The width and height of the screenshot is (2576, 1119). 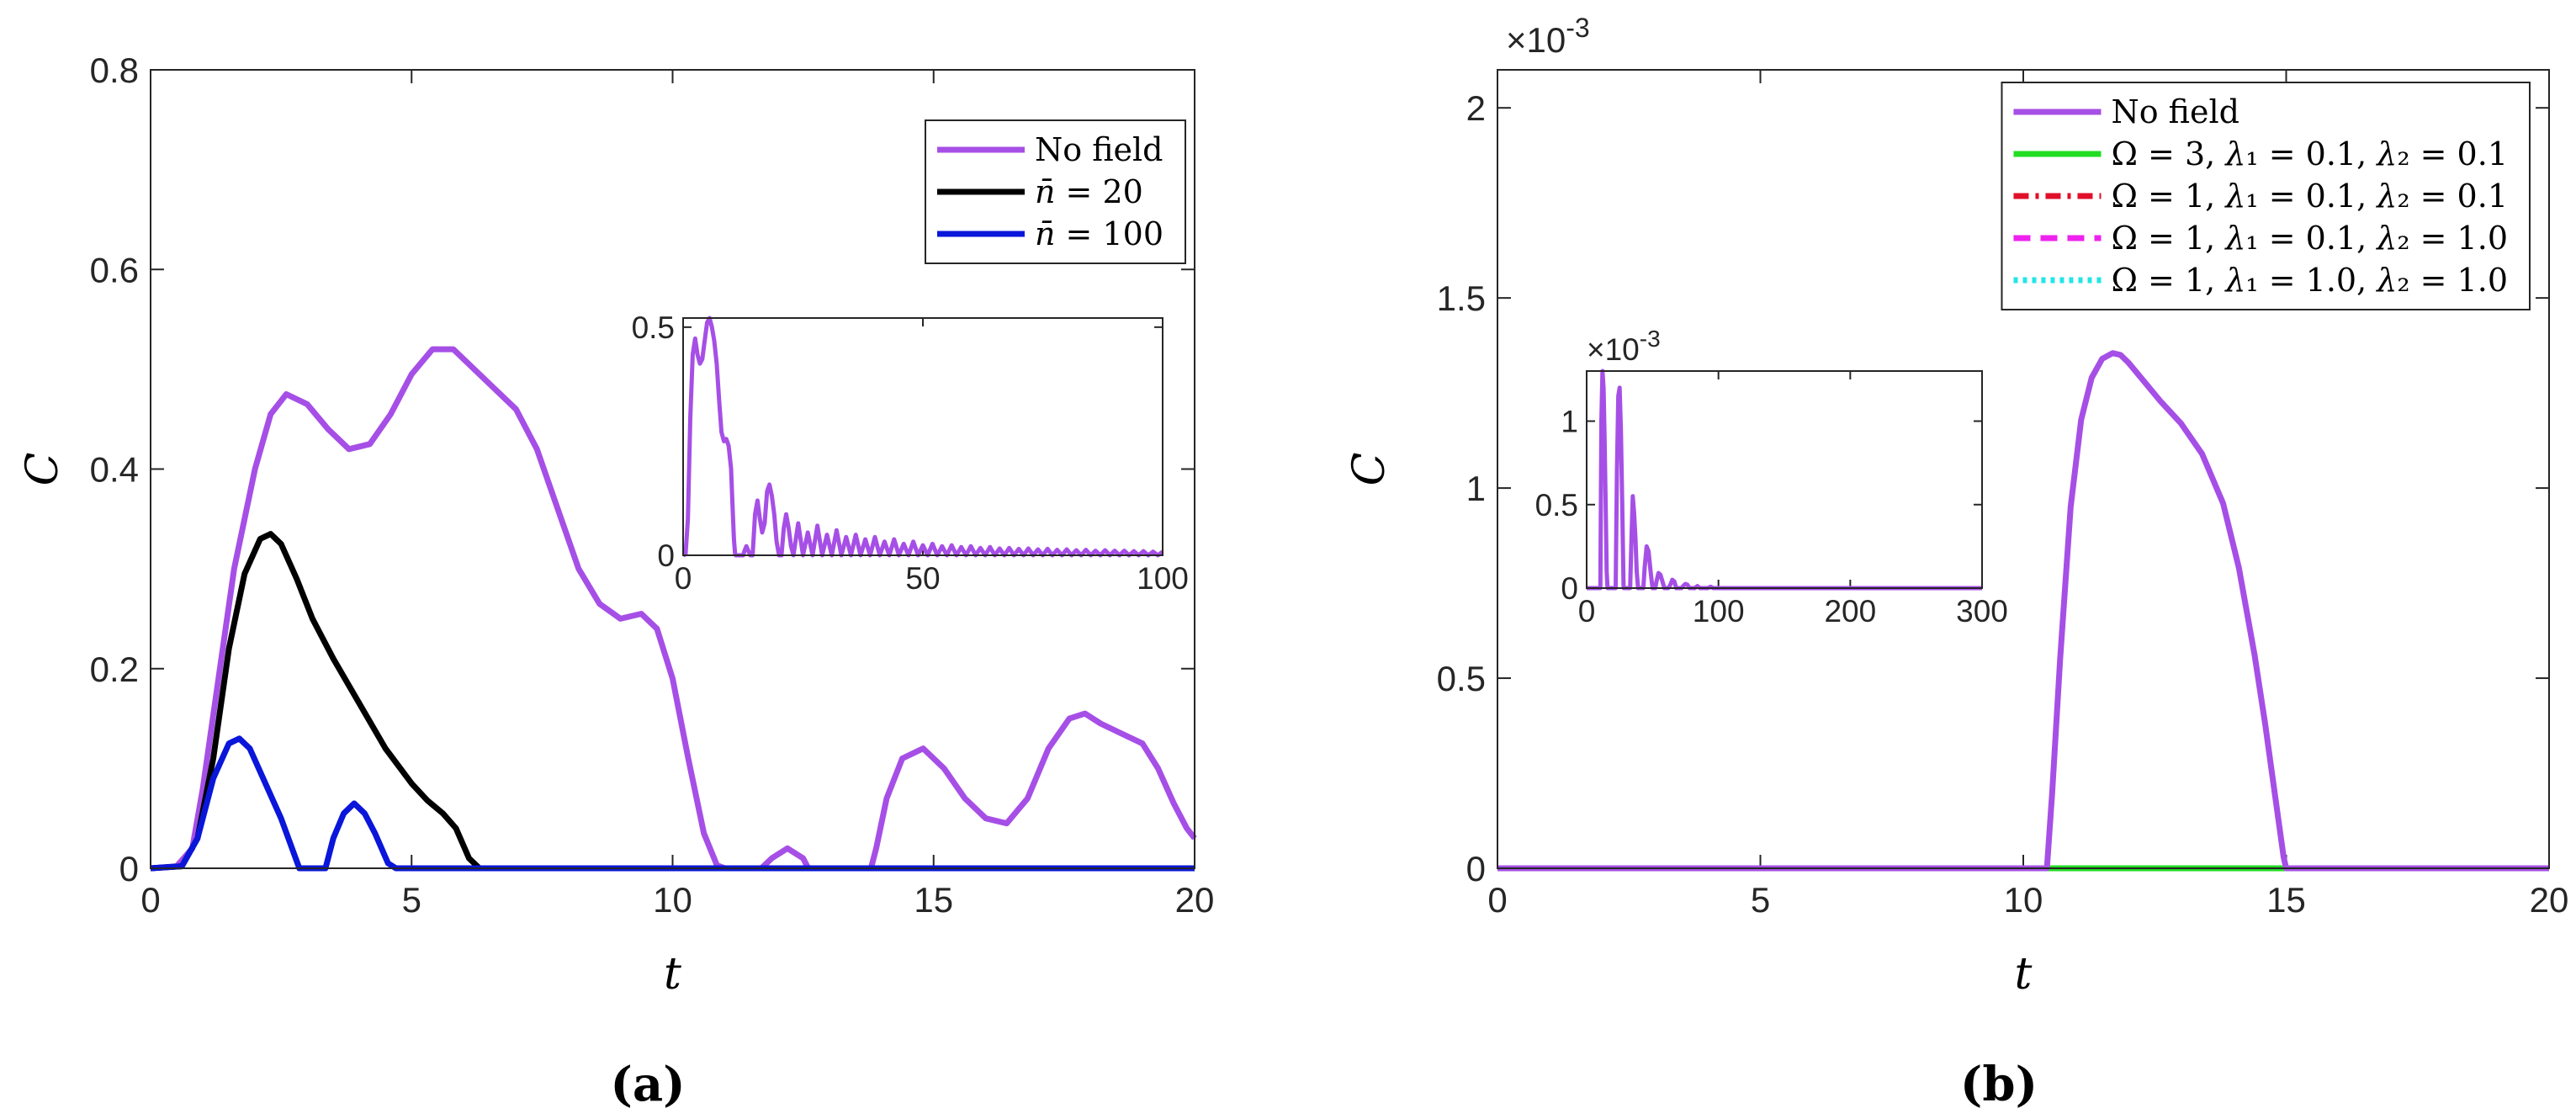 I want to click on series-line-no-field, so click(x=923, y=437).